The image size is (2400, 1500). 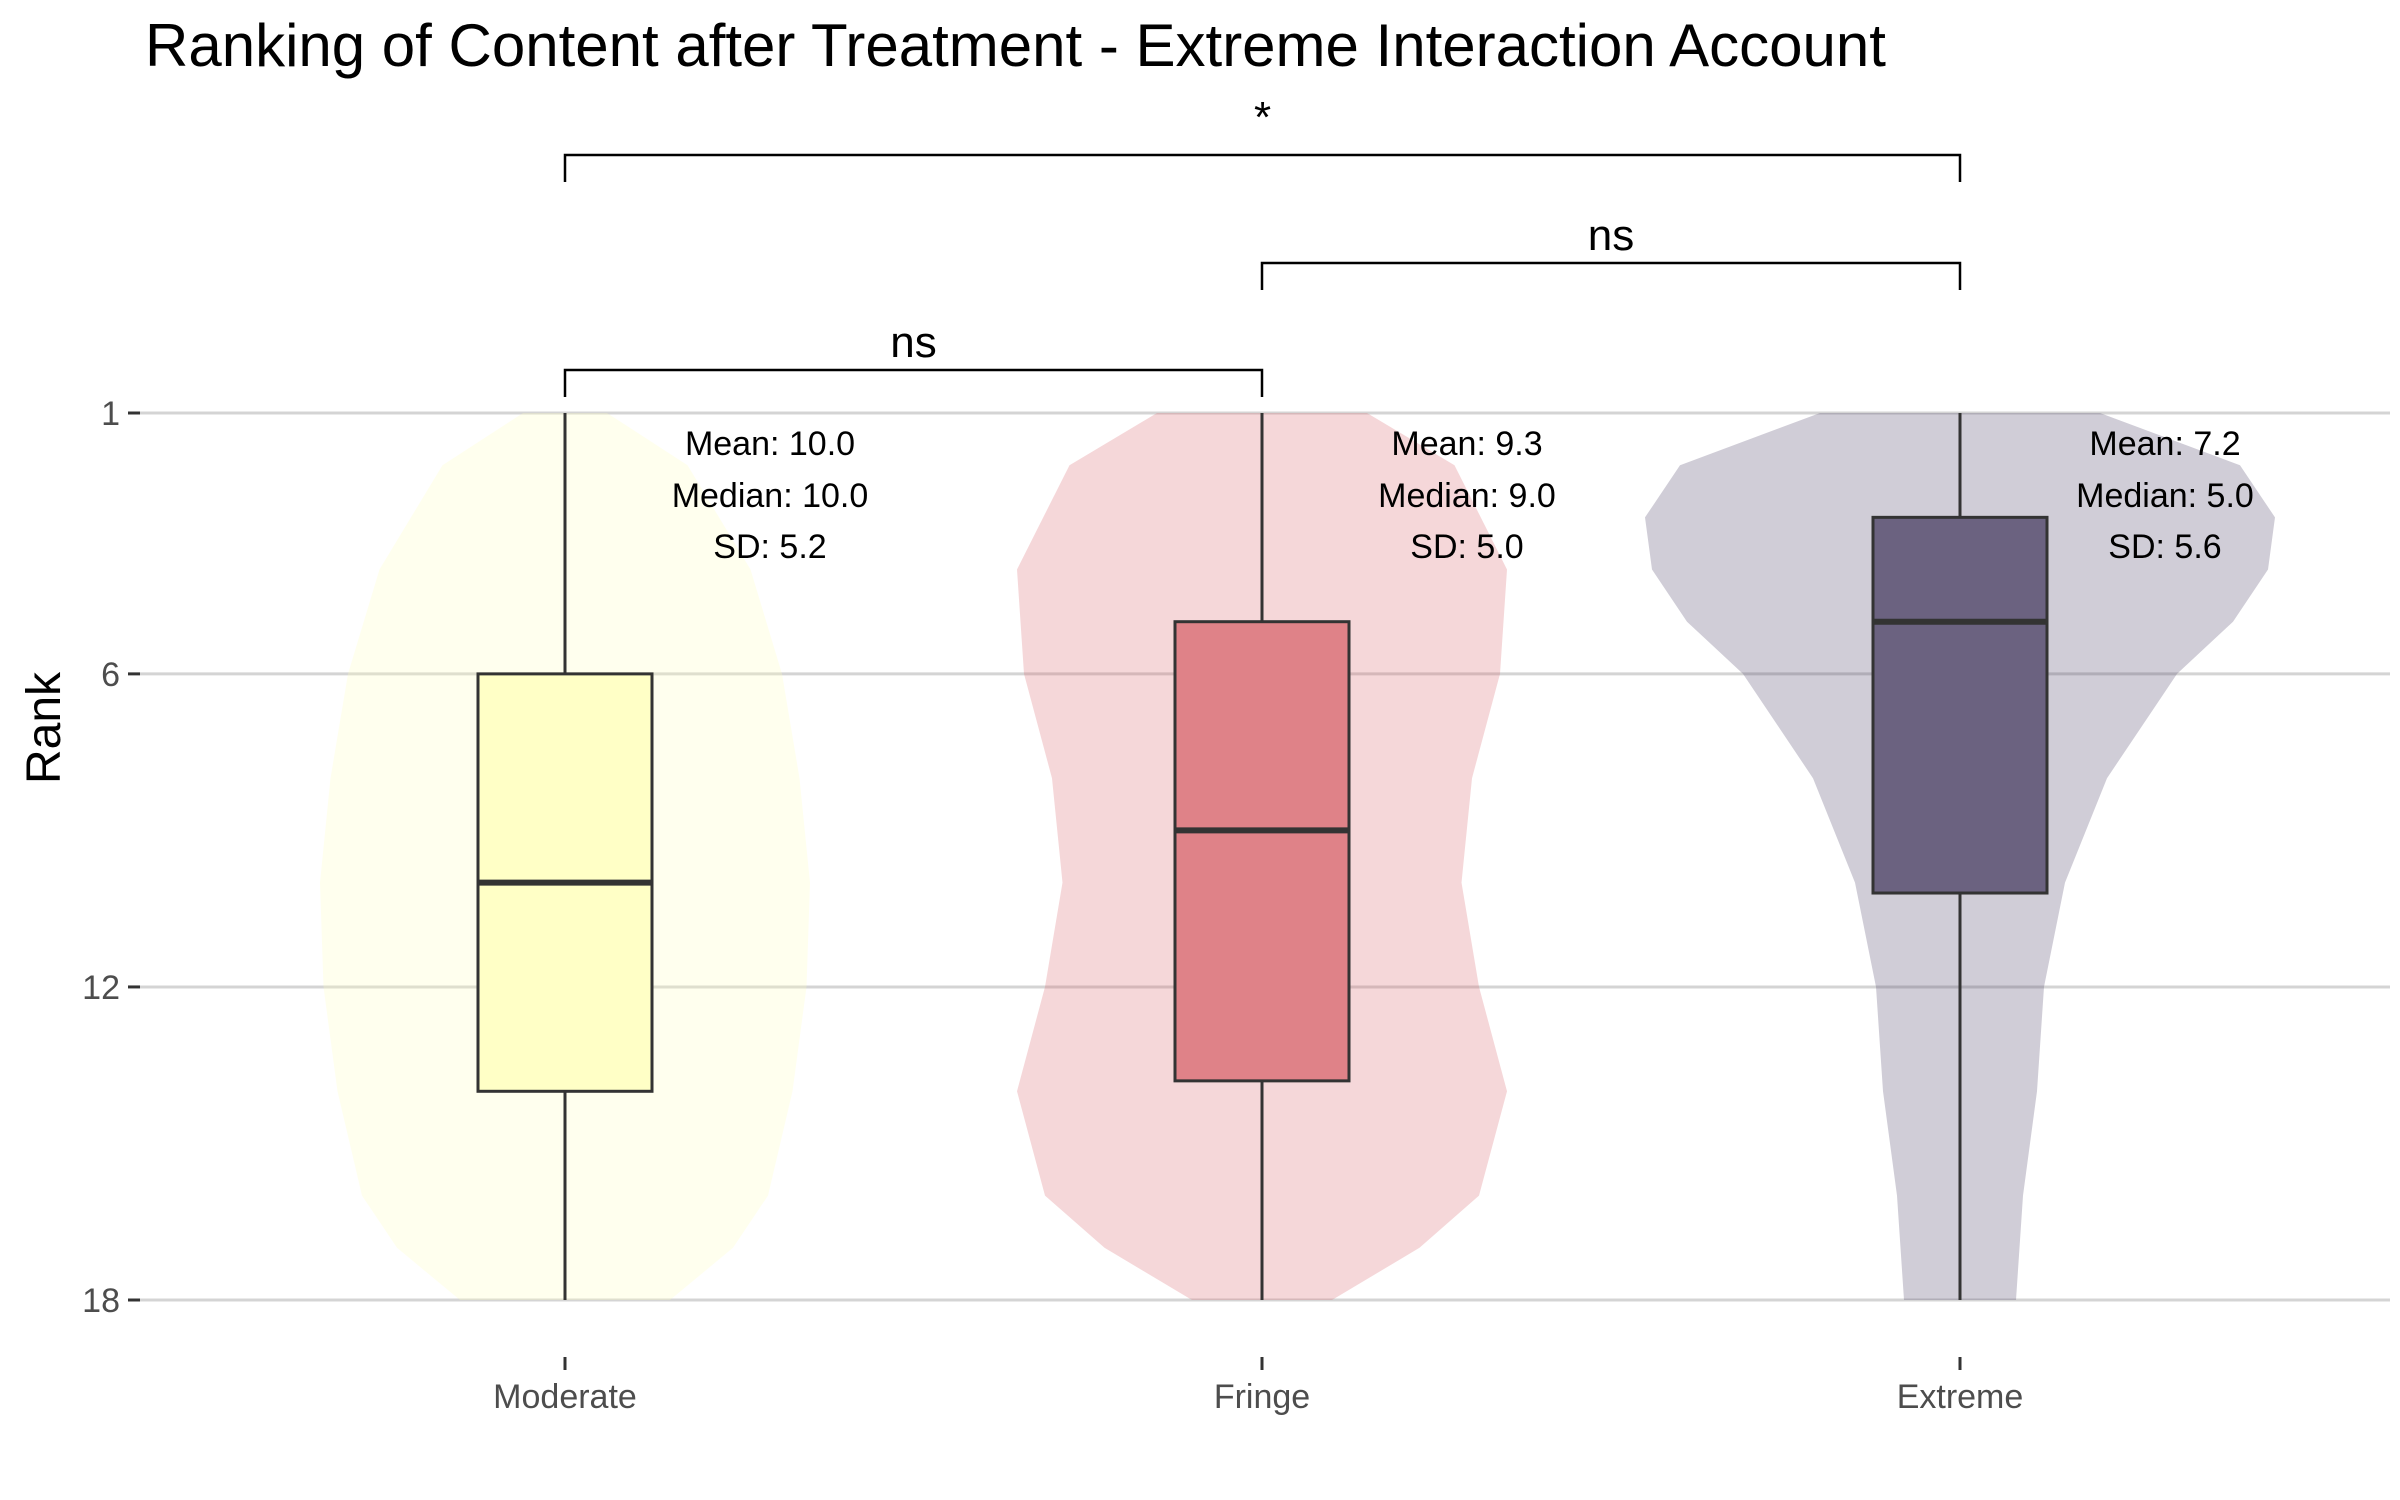 What do you see at coordinates (769, 547) in the screenshot?
I see `stat-sd: SD: 5.2` at bounding box center [769, 547].